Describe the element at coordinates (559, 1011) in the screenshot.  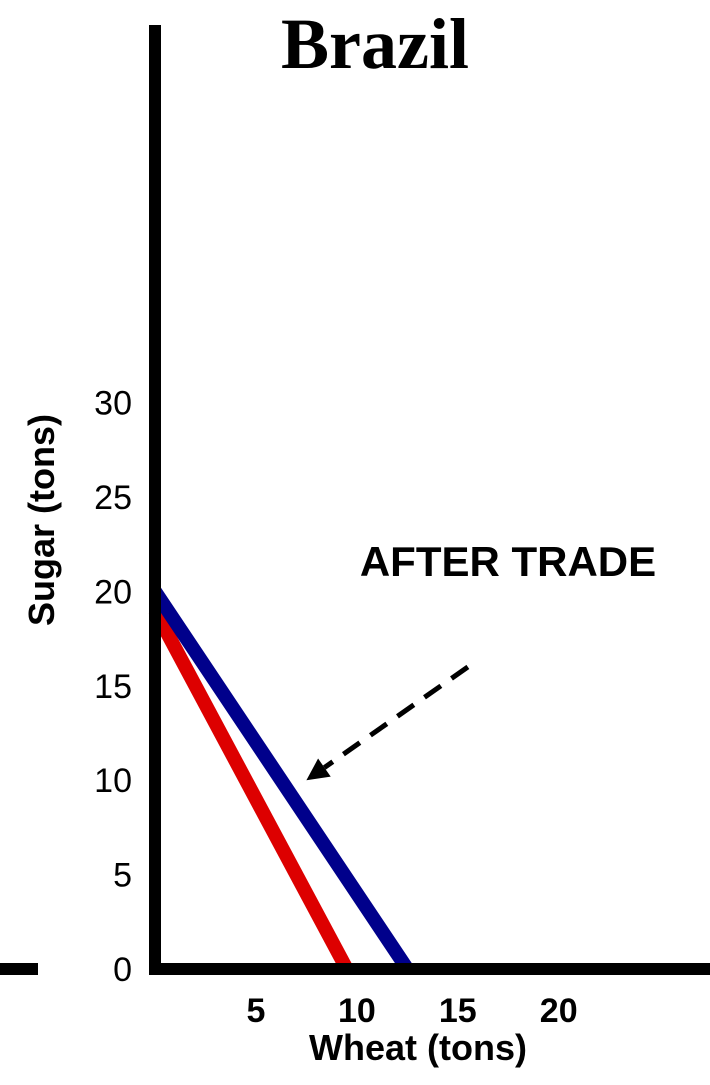
I see `x-tick-label: 20` at that location.